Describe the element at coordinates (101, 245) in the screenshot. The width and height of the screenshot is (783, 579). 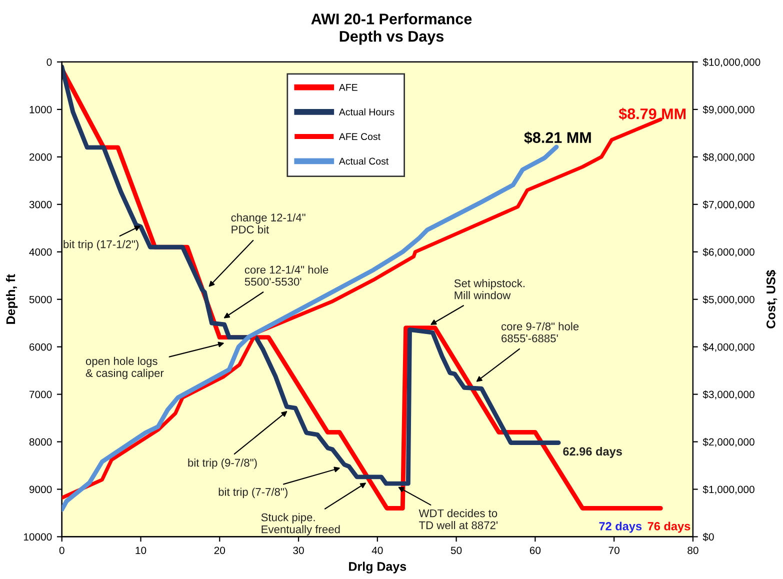
I see `annotation: bit trip (17-1/2")` at that location.